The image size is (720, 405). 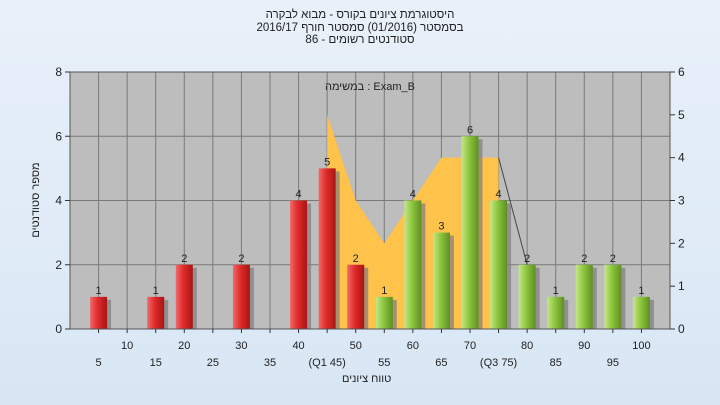 What do you see at coordinates (58, 265) in the screenshot?
I see `y-tick-label-left: 2` at bounding box center [58, 265].